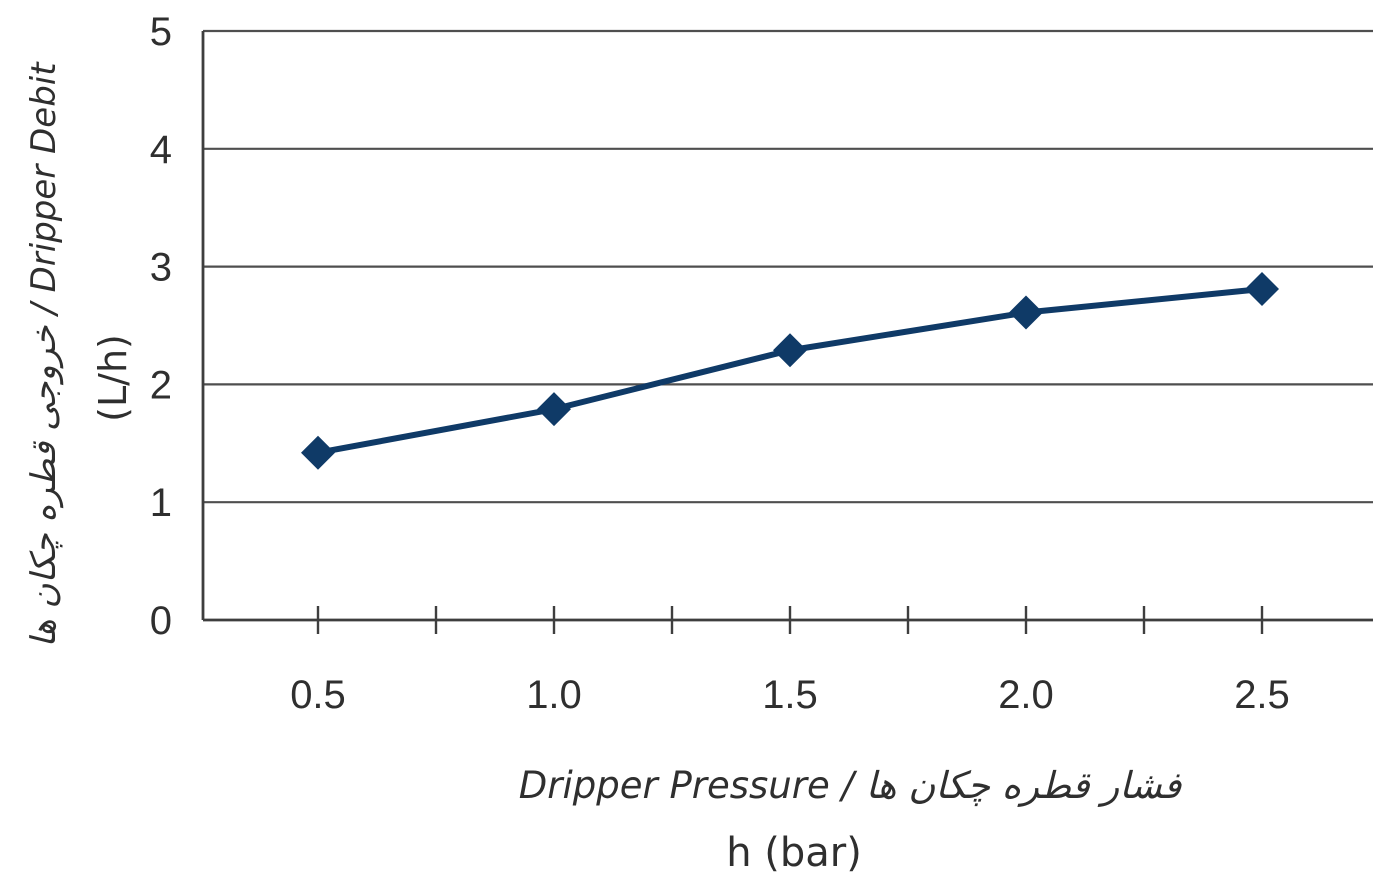  Describe the element at coordinates (794, 853) in the screenshot. I see `x-axis-title-line-2: h (bar)` at that location.